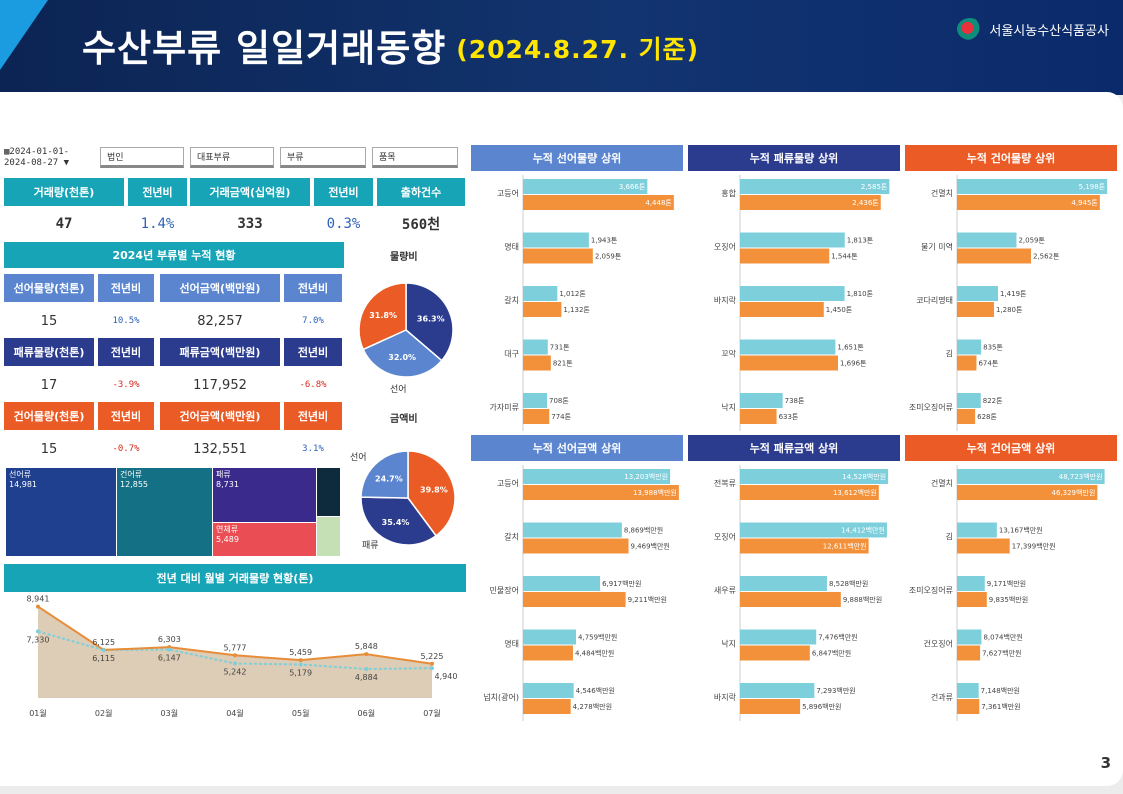  What do you see at coordinates (1084, 203) in the screenshot?
I see `bar-current-label: 4,945톤` at bounding box center [1084, 203].